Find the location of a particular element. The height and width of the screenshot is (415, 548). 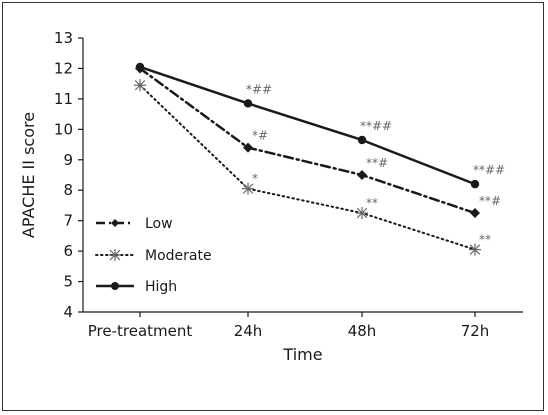

y-tick-label: 5 is located at coordinates (68, 282).